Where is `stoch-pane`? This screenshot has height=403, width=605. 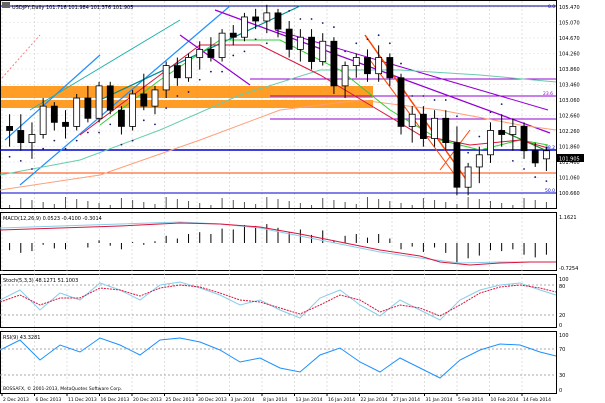 stoch-pane is located at coordinates (278, 301).